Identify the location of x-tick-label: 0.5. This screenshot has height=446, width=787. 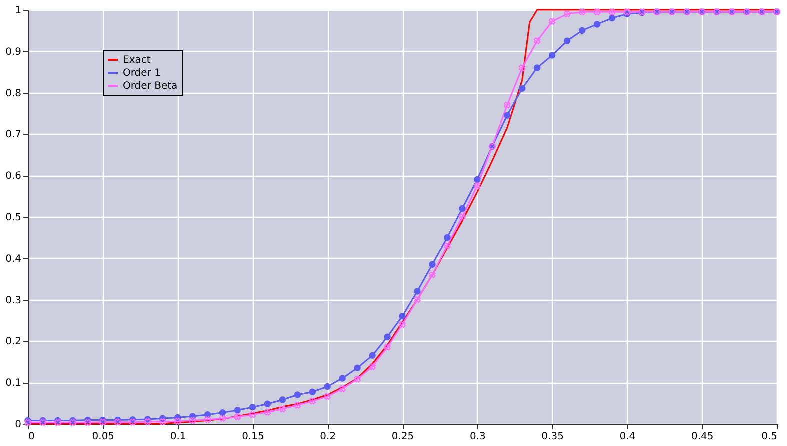
(770, 437).